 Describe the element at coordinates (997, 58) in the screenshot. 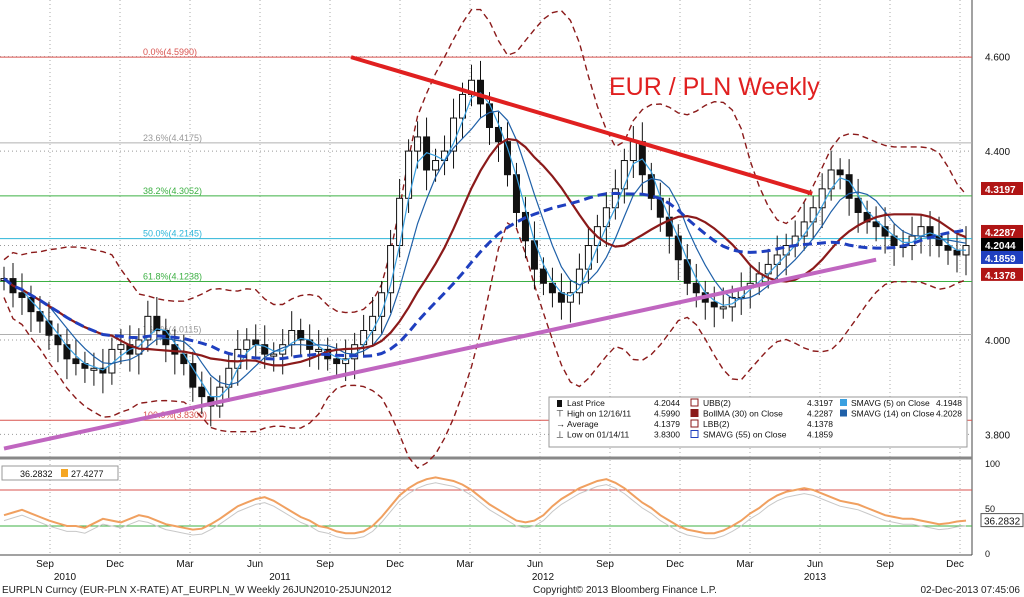

I see `price-tick-label: 4.600` at that location.